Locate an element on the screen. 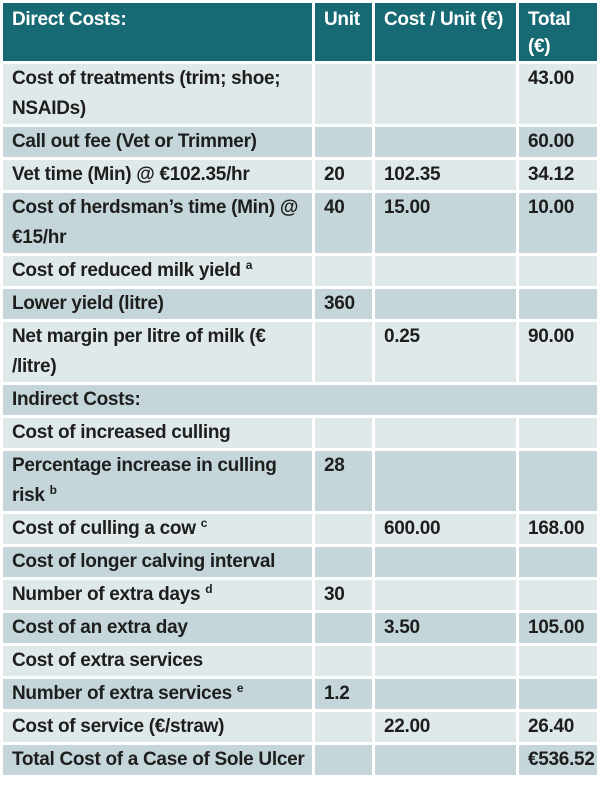  row-label-cell: Cost of increased culling is located at coordinates (157, 433).